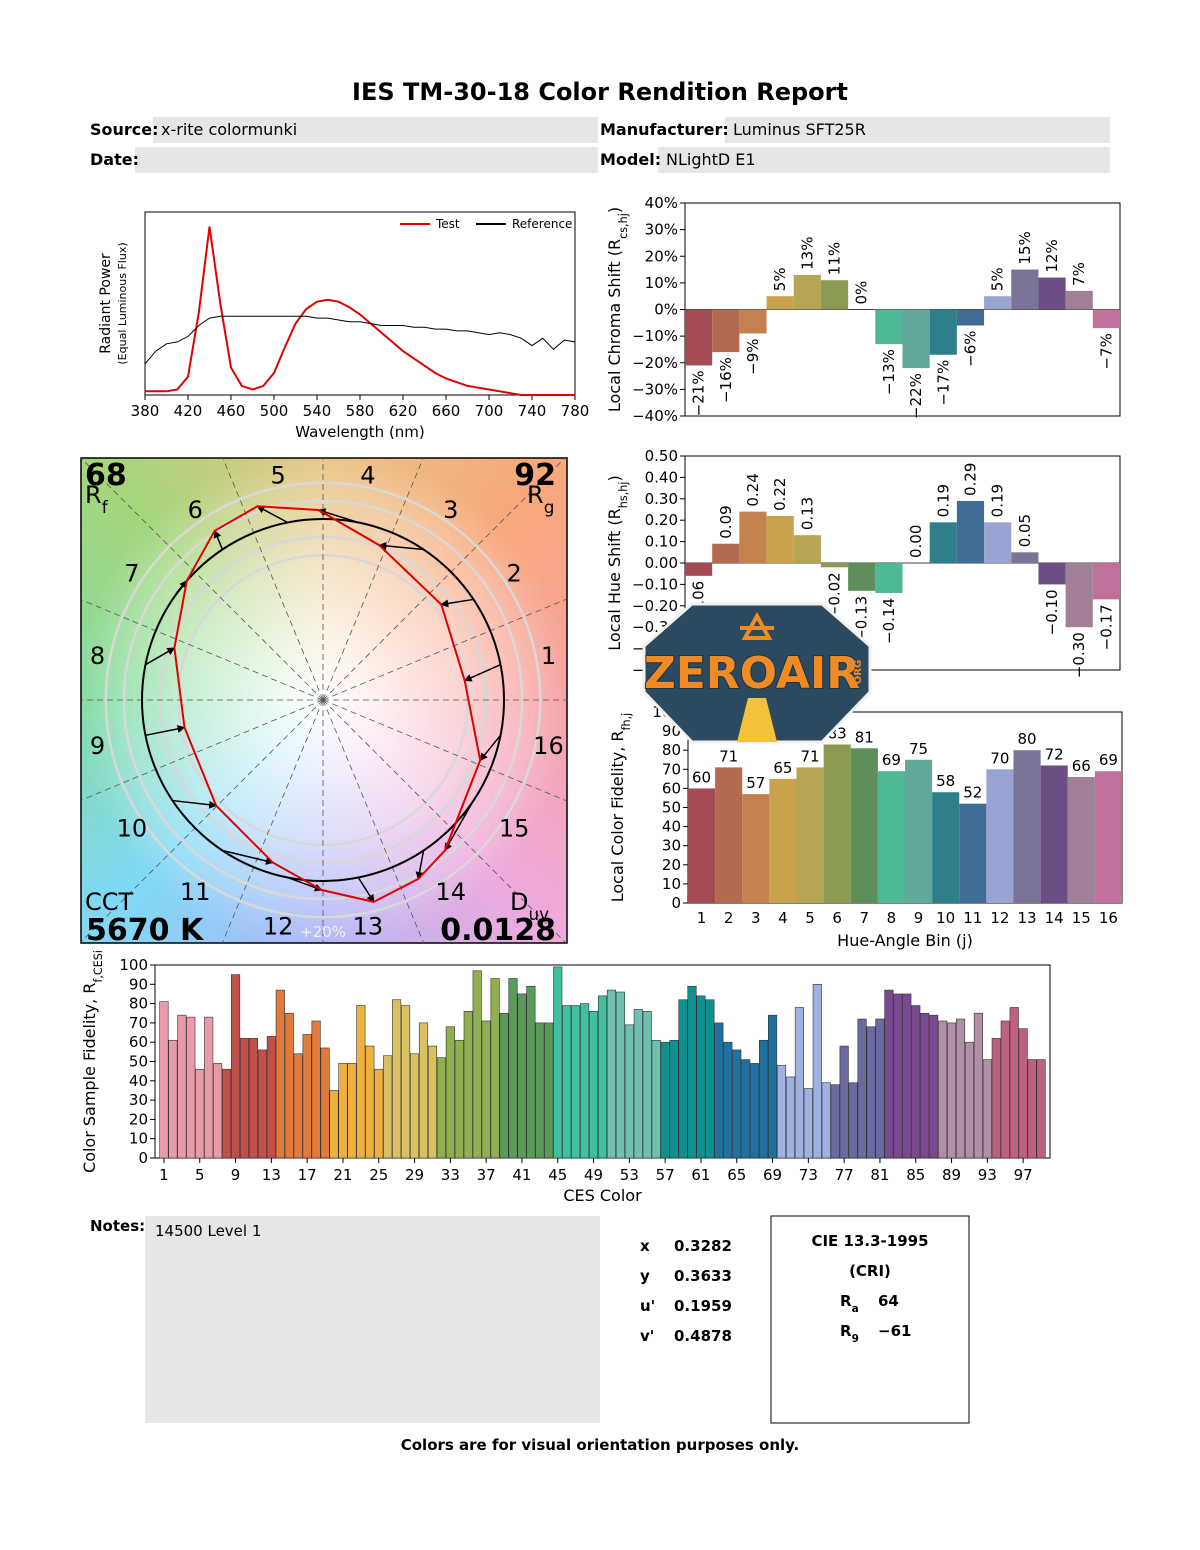 The height and width of the screenshot is (1550, 1200). Describe the element at coordinates (916, 396) in the screenshot. I see `value-label: −22%` at that location.